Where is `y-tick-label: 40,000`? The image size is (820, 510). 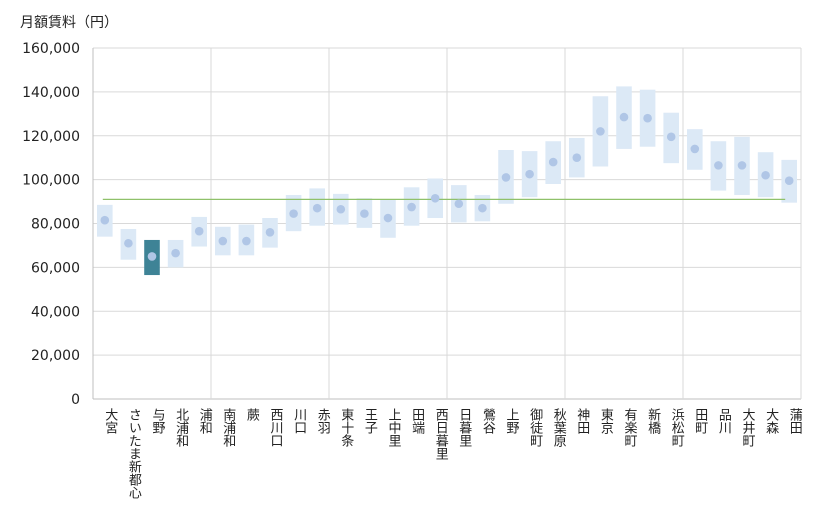
y-tick-label: 40,000 is located at coordinates (55, 312).